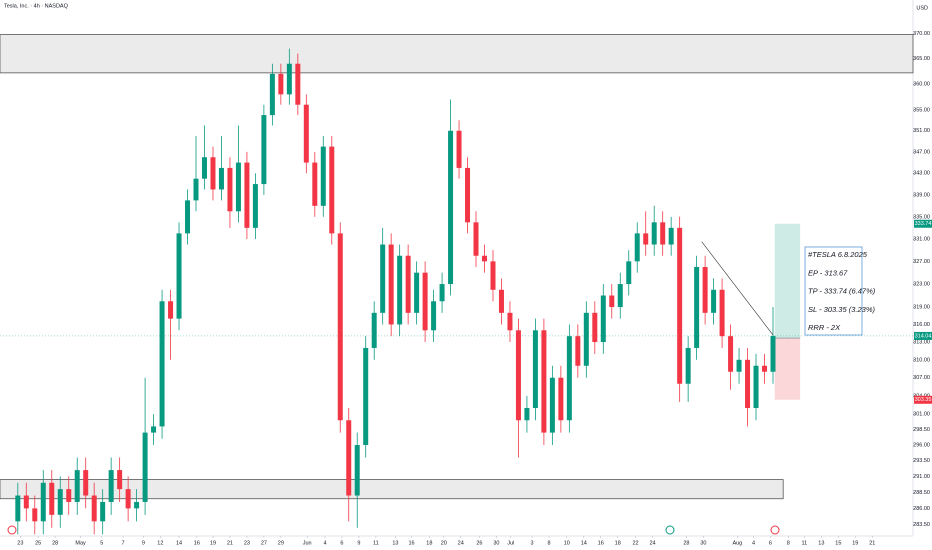  Describe the element at coordinates (921, 34) in the screenshot. I see `y-tick-label: 370.00` at that location.